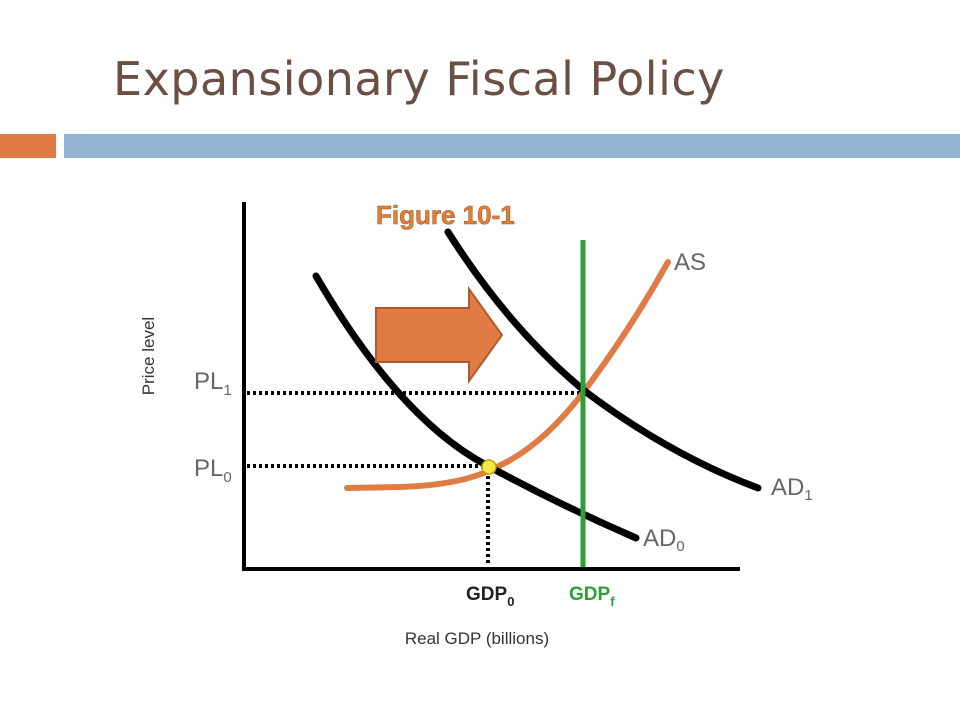 The width and height of the screenshot is (960, 720). Describe the element at coordinates (512, 146) in the screenshot. I see `header-band` at that location.